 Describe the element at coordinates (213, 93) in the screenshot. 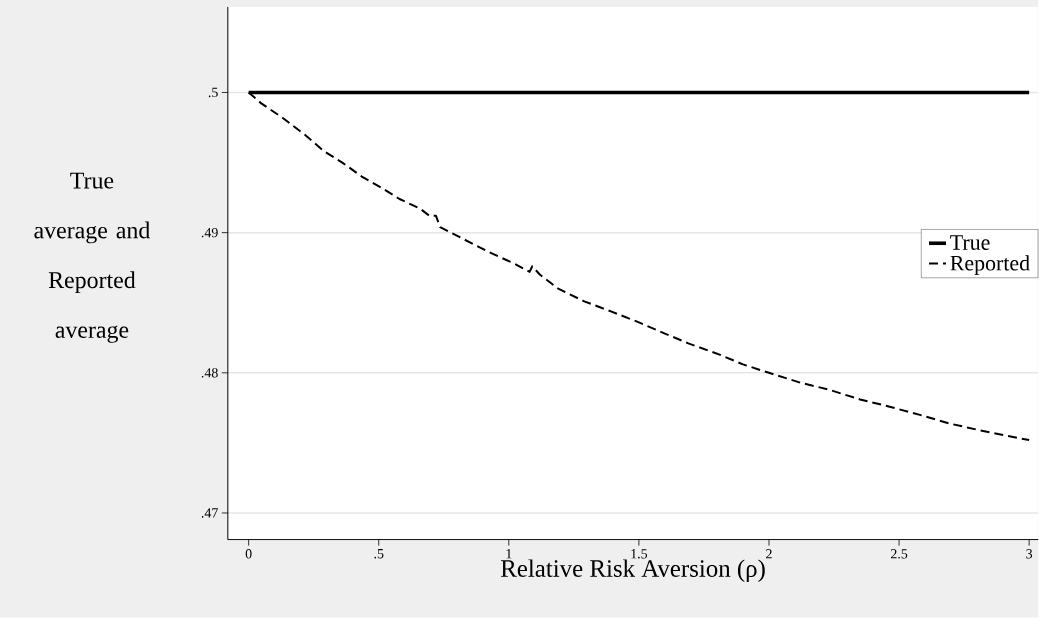

I see `y-tick-label: .5` at that location.